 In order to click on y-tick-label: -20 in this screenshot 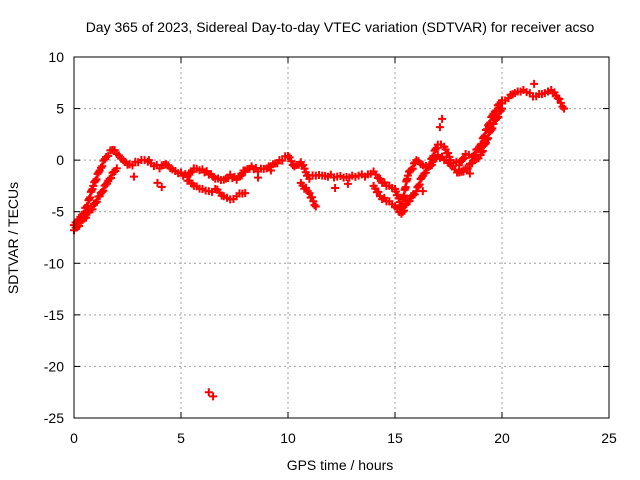, I will do `click(54, 366)`.